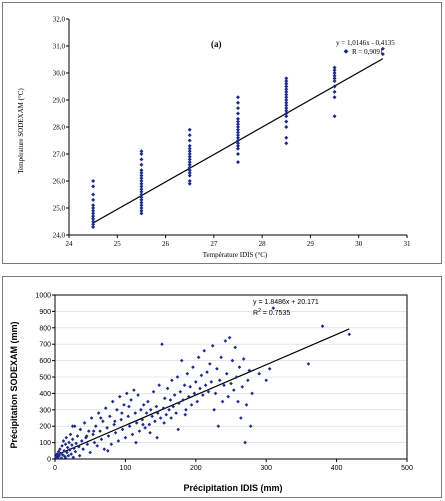  Describe the element at coordinates (59, 182) in the screenshot. I see `y-tick-label: 26,0` at that location.